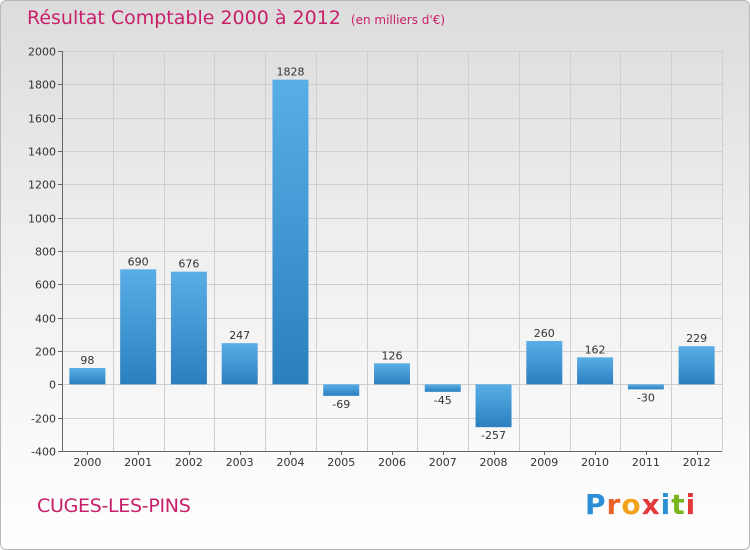 Image resolution: width=750 pixels, height=550 pixels. What do you see at coordinates (696, 338) in the screenshot?
I see `data-label-2012: 229` at bounding box center [696, 338].